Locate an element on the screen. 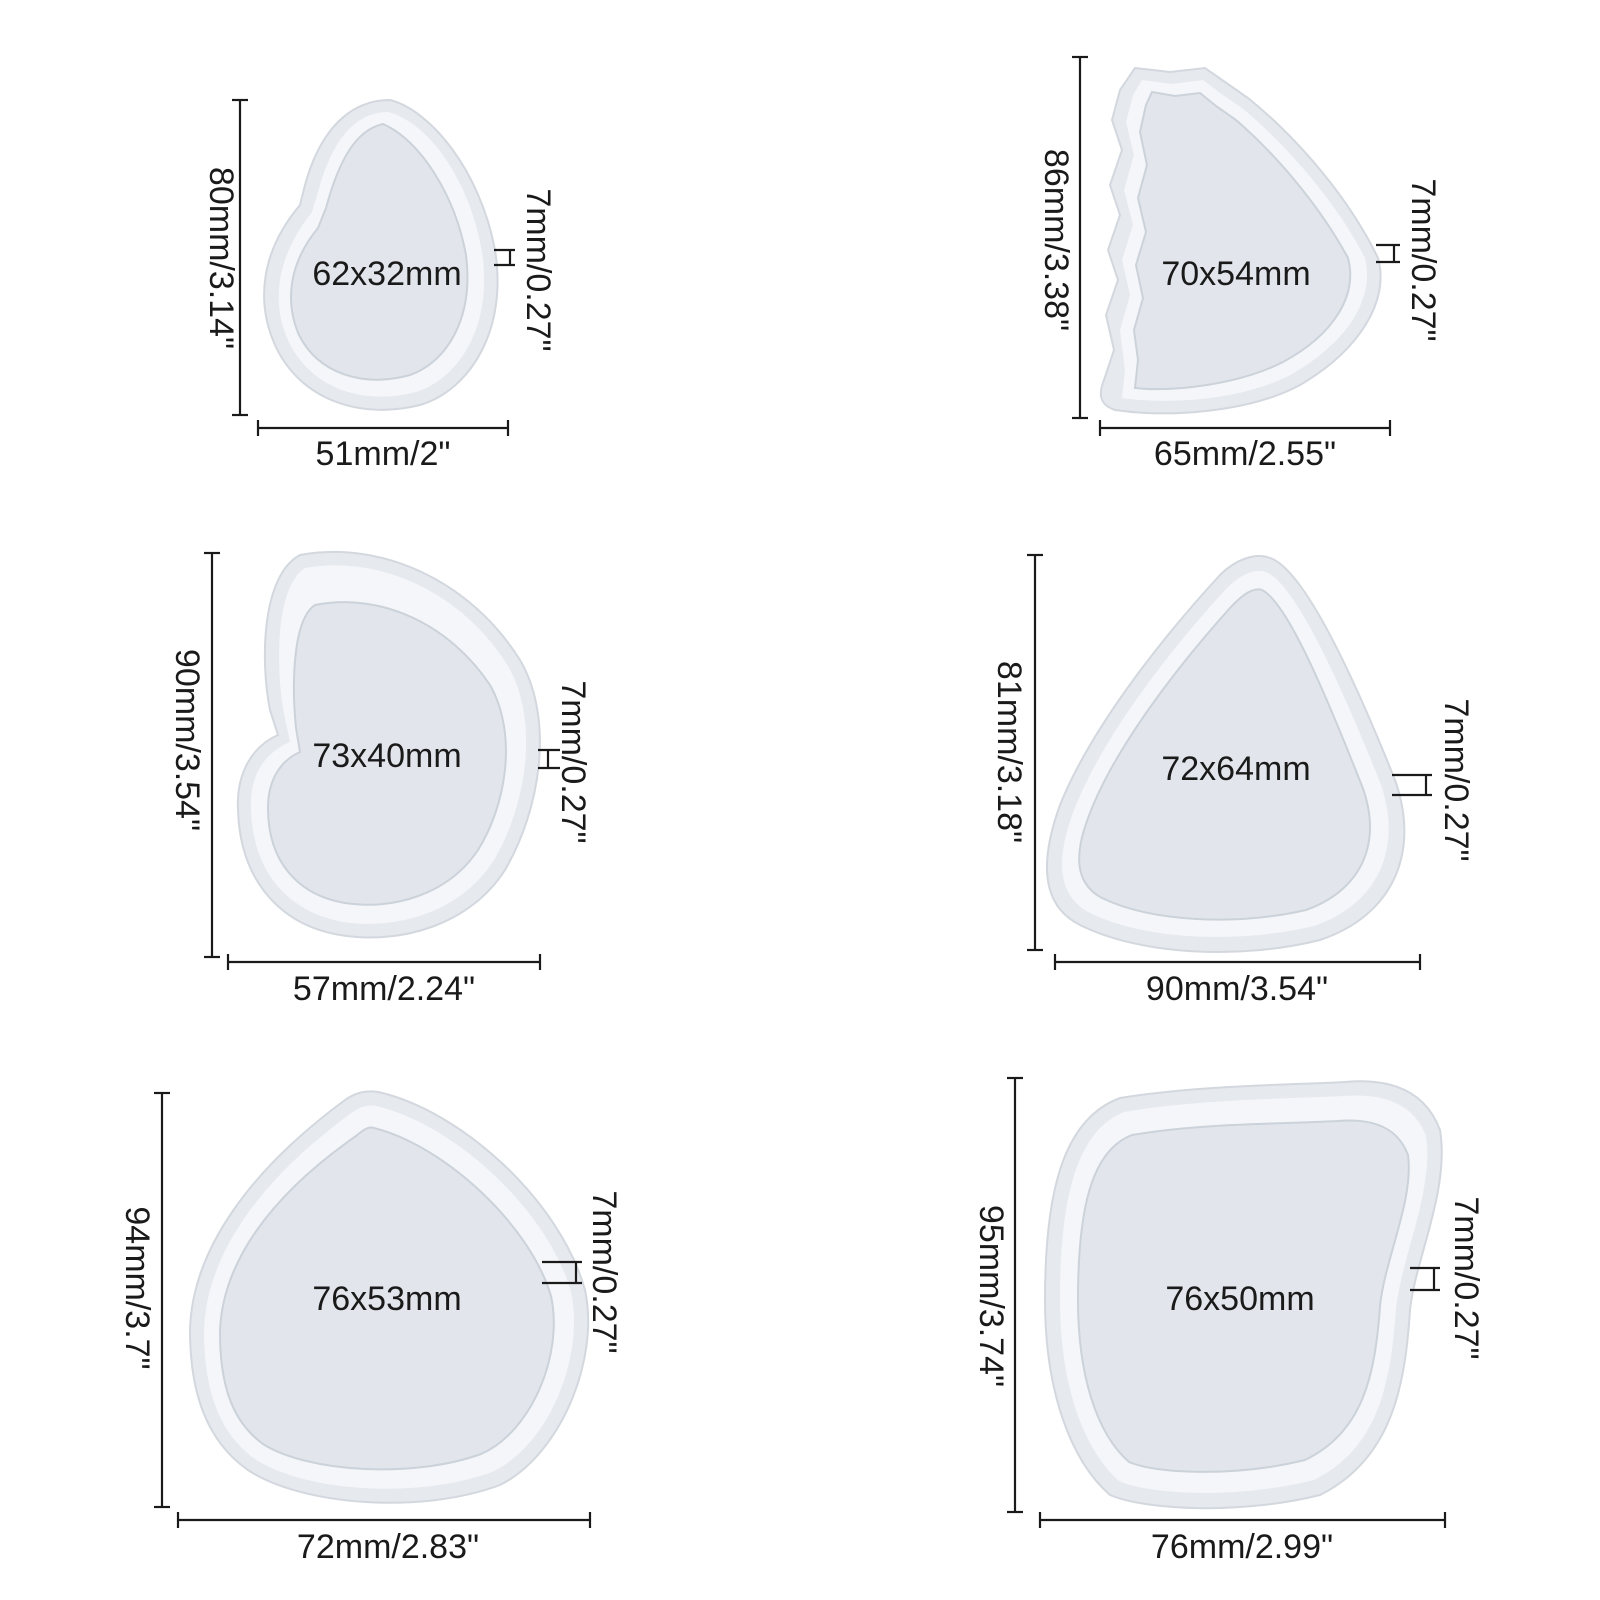 The image size is (1600, 1600). mold-5-width-dim is located at coordinates (384, 1520).